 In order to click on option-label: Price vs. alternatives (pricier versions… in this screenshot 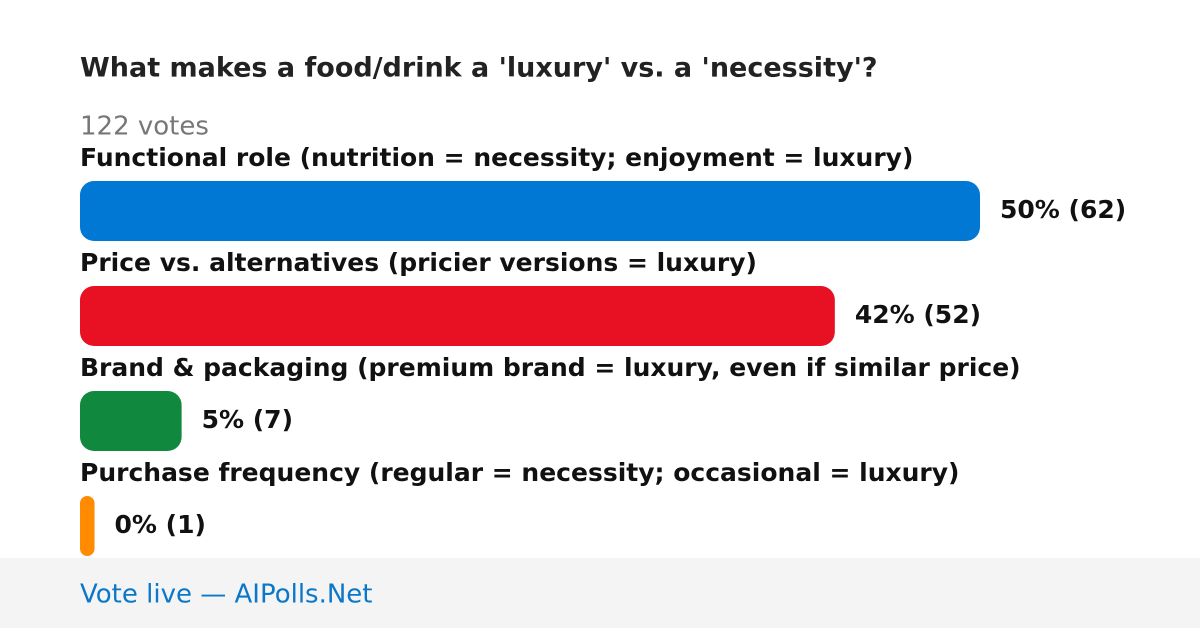, I will do `click(418, 262)`.